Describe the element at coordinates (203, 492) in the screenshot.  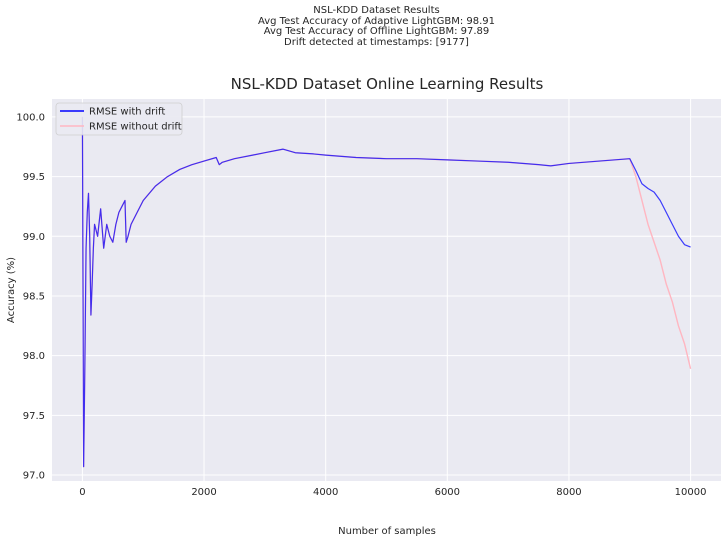
I see `x-tick-label: 2000` at that location.